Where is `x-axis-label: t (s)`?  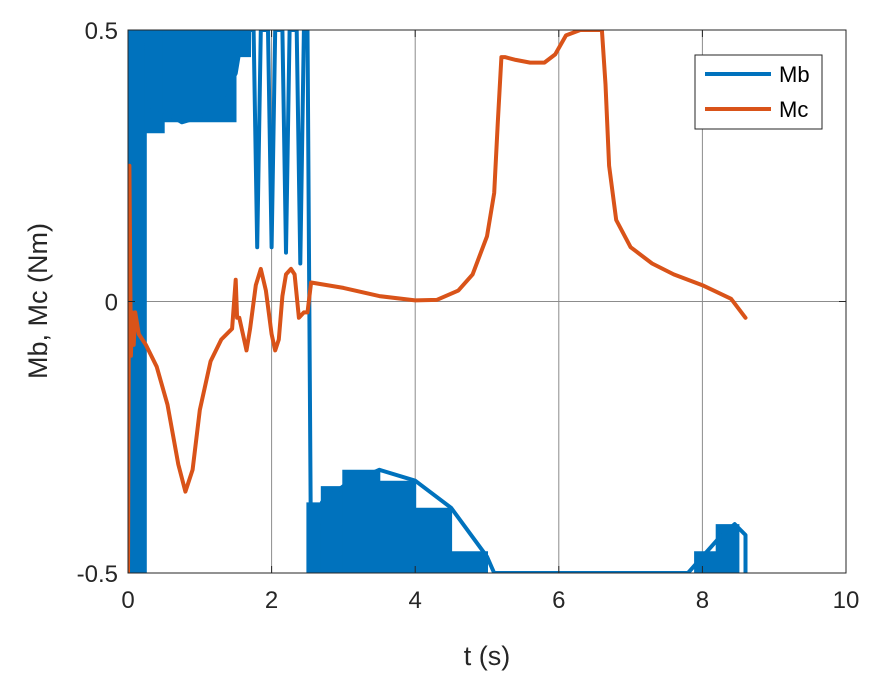
x-axis-label: t (s) is located at coordinates (487, 656).